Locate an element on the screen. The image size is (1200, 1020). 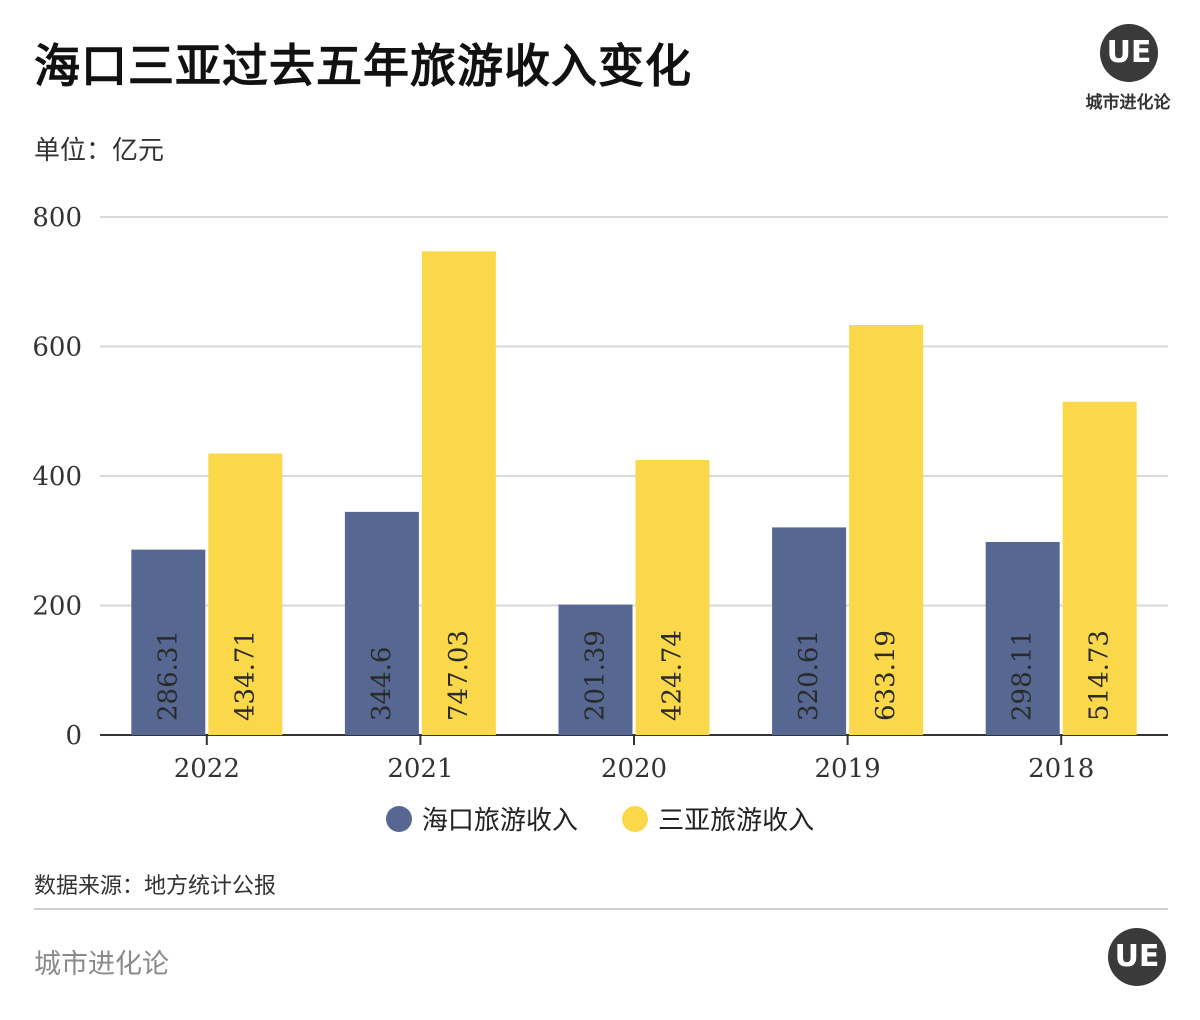
footer-brand: 城市进化论 is located at coordinates (101, 964).